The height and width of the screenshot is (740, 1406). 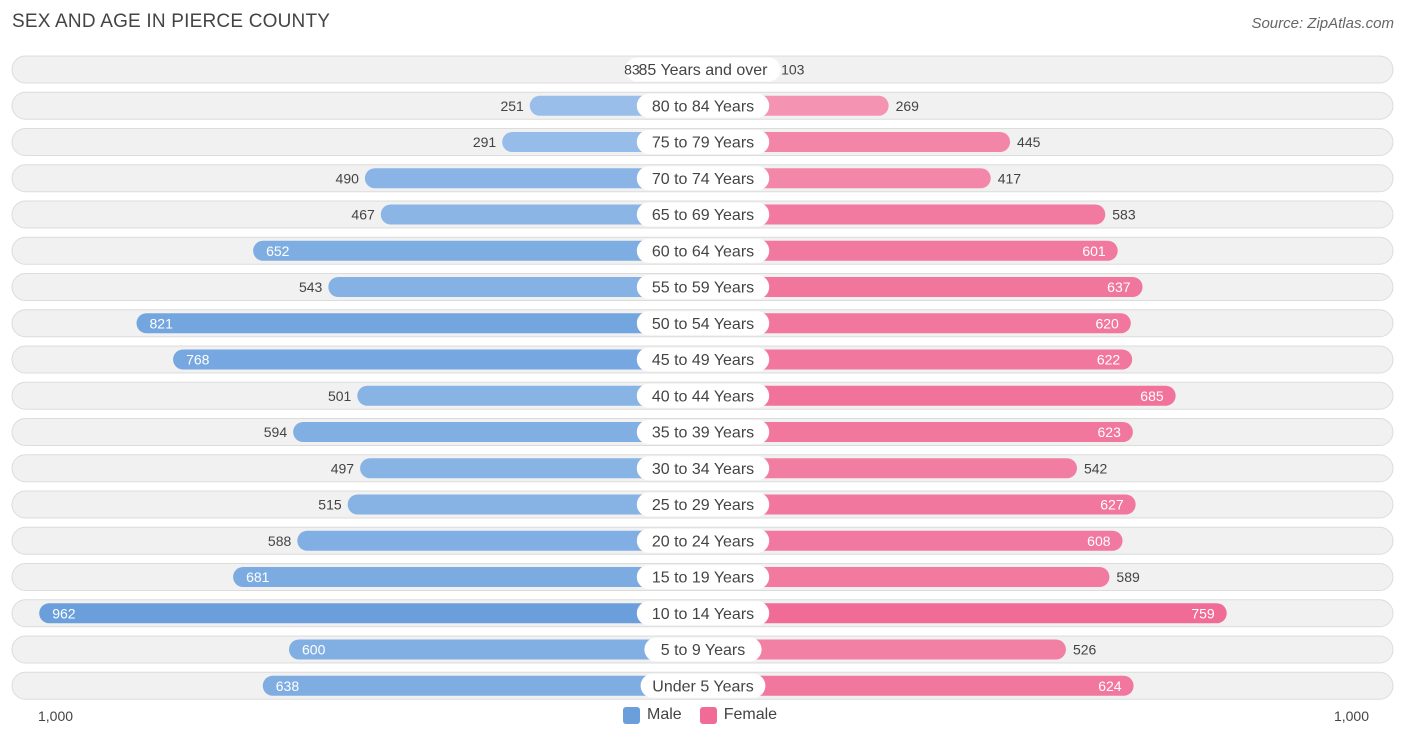 What do you see at coordinates (64, 613) in the screenshot?
I see `value-label-male: 962` at bounding box center [64, 613].